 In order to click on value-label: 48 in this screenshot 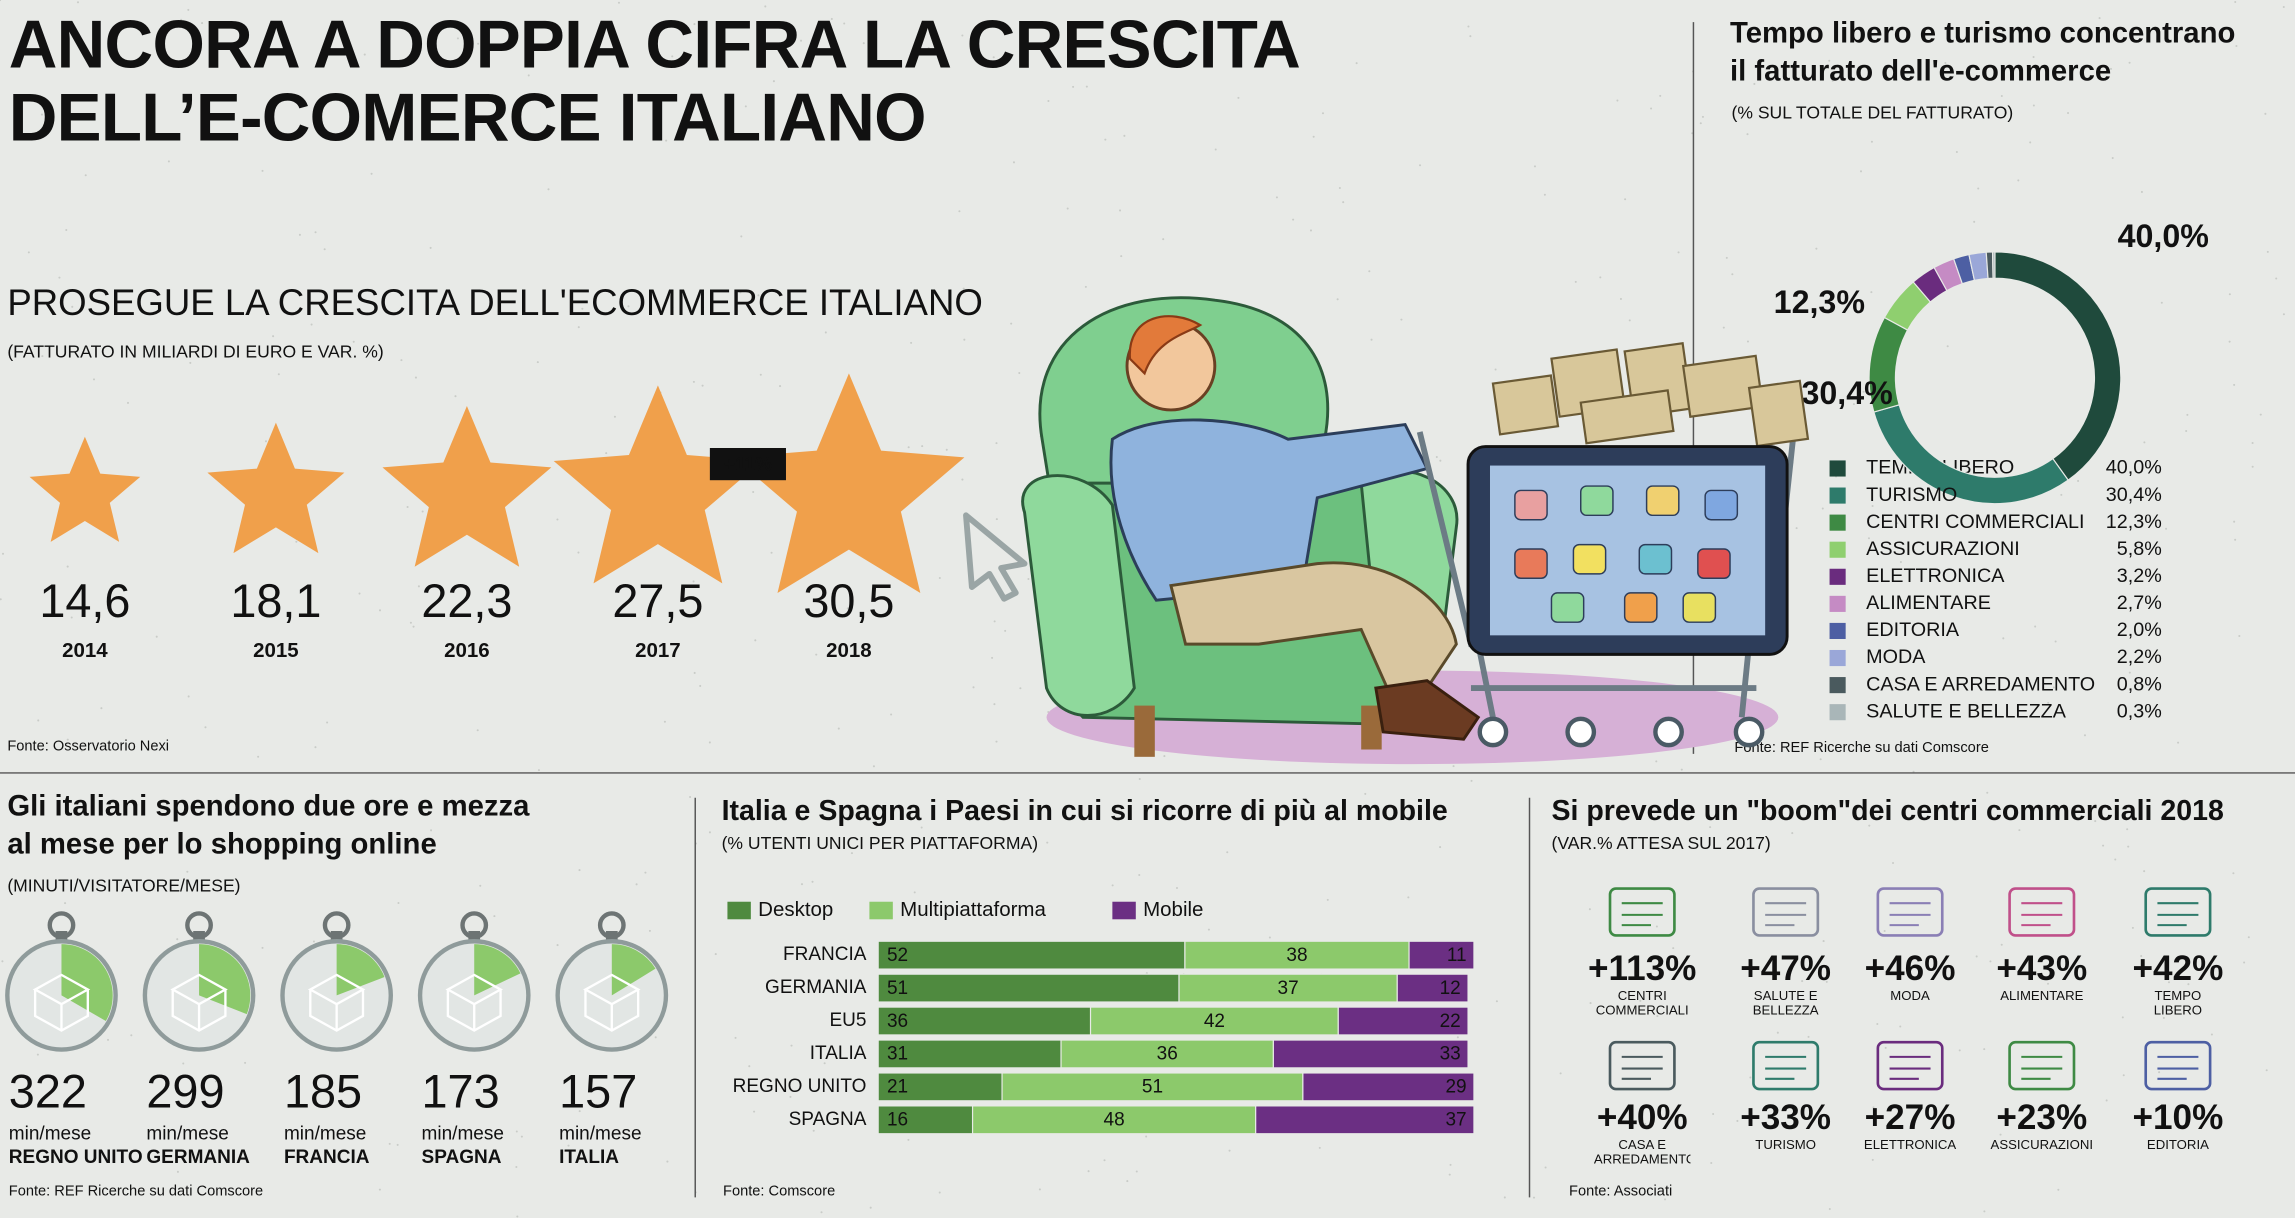, I will do `click(1114, 1120)`.